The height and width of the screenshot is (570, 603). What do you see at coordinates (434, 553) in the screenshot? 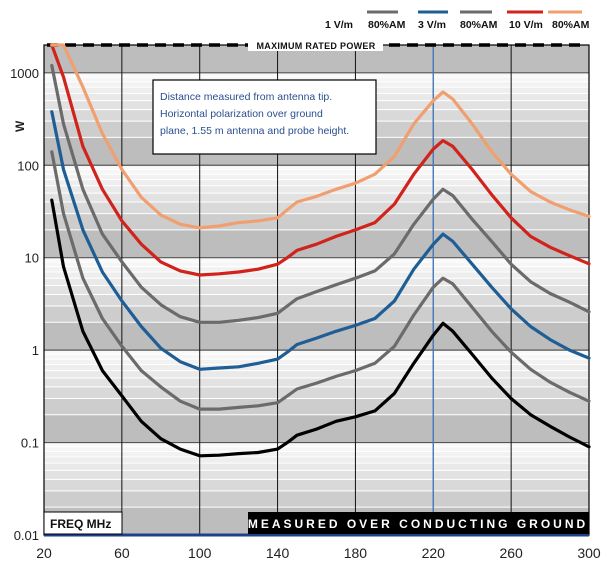
I see `x-tick-label: 220` at bounding box center [434, 553].